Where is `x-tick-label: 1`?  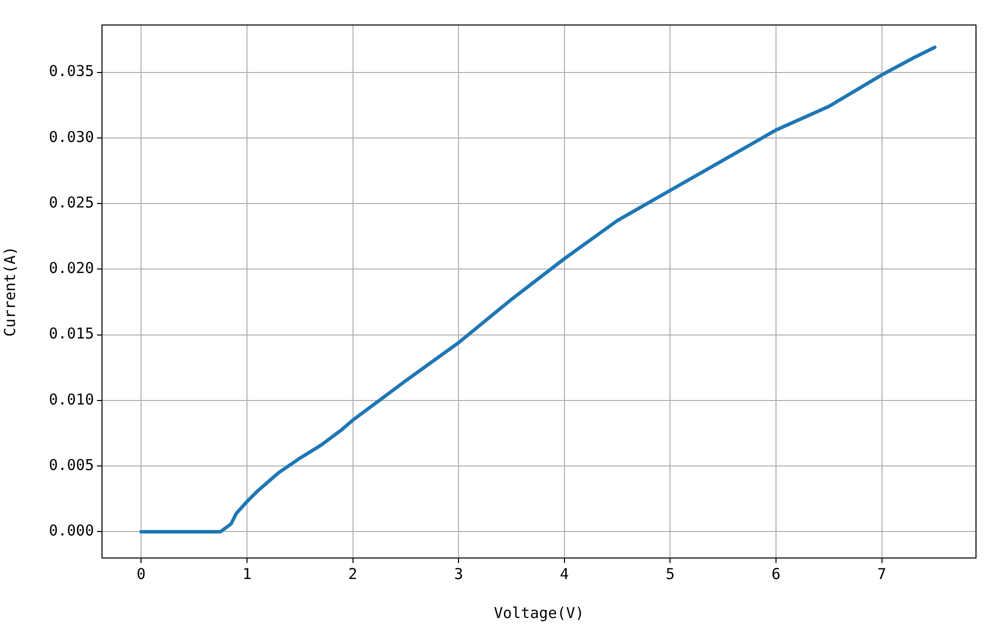
x-tick-label: 1 is located at coordinates (247, 573).